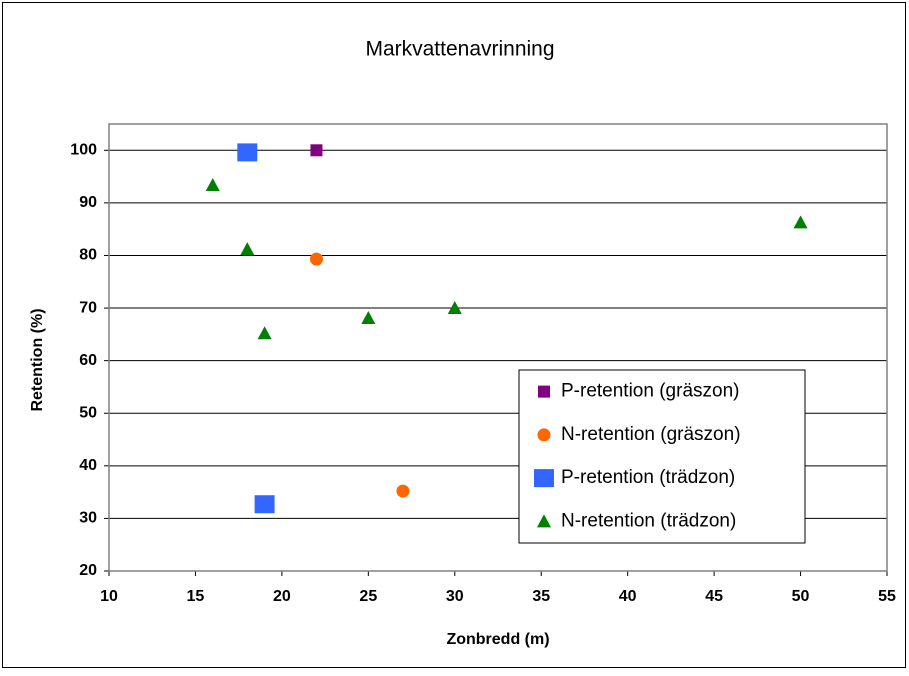 This screenshot has height=676, width=909. Describe the element at coordinates (88, 570) in the screenshot. I see `y-tick-label: 20` at that location.